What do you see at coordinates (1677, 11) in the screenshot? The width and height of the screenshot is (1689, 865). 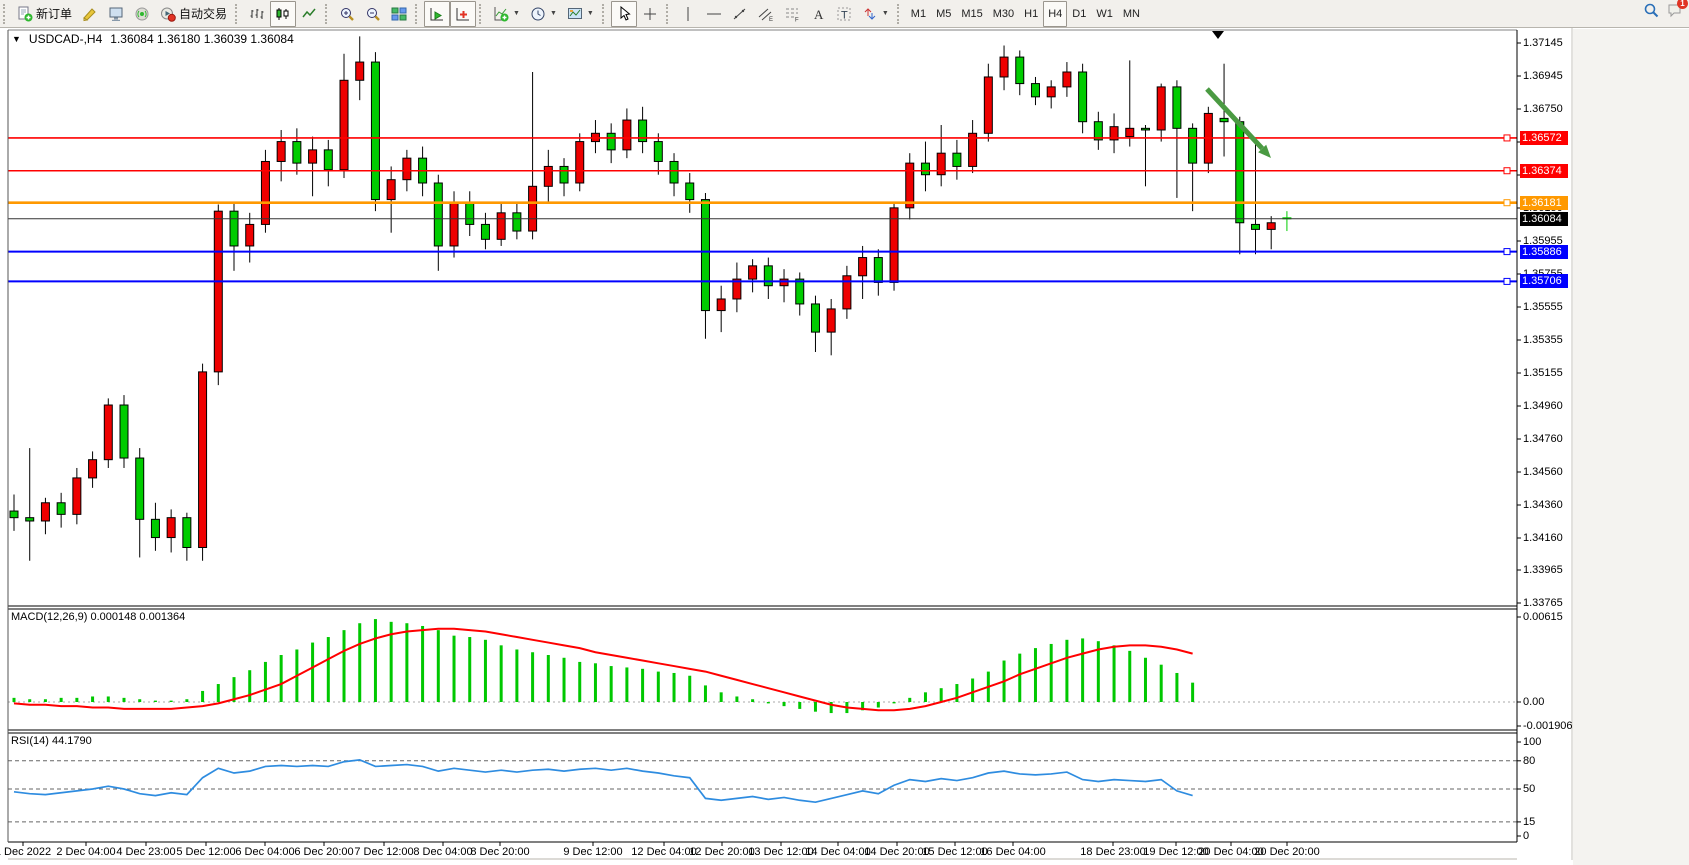 I see `toolbar-chat-button: 1` at bounding box center [1677, 11].